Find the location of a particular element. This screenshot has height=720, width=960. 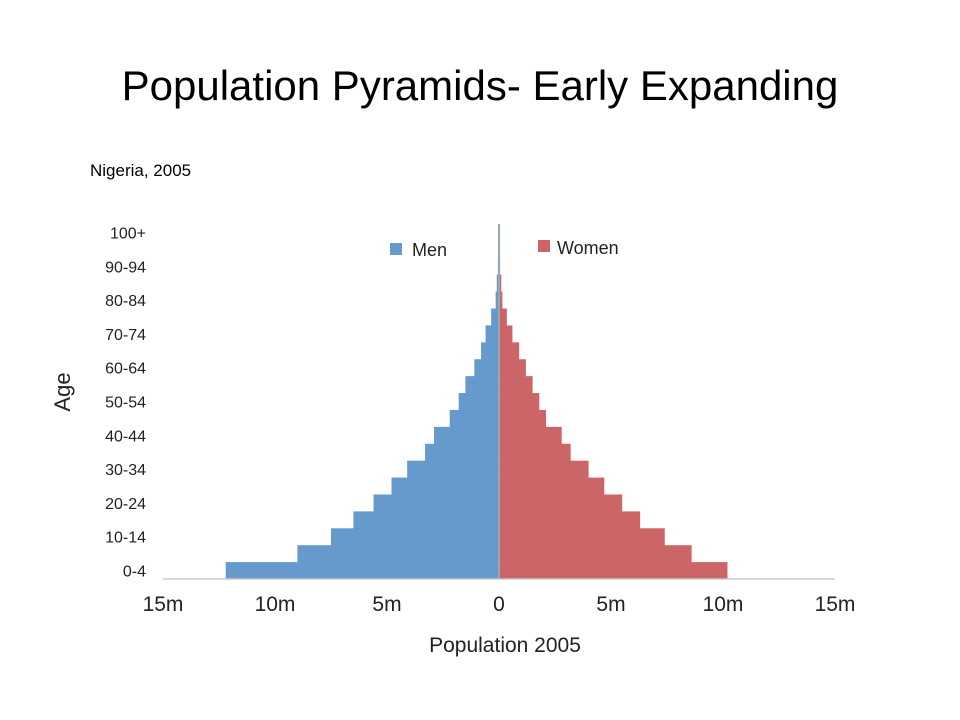

y-tick-label: 80-84 is located at coordinates (125, 301).